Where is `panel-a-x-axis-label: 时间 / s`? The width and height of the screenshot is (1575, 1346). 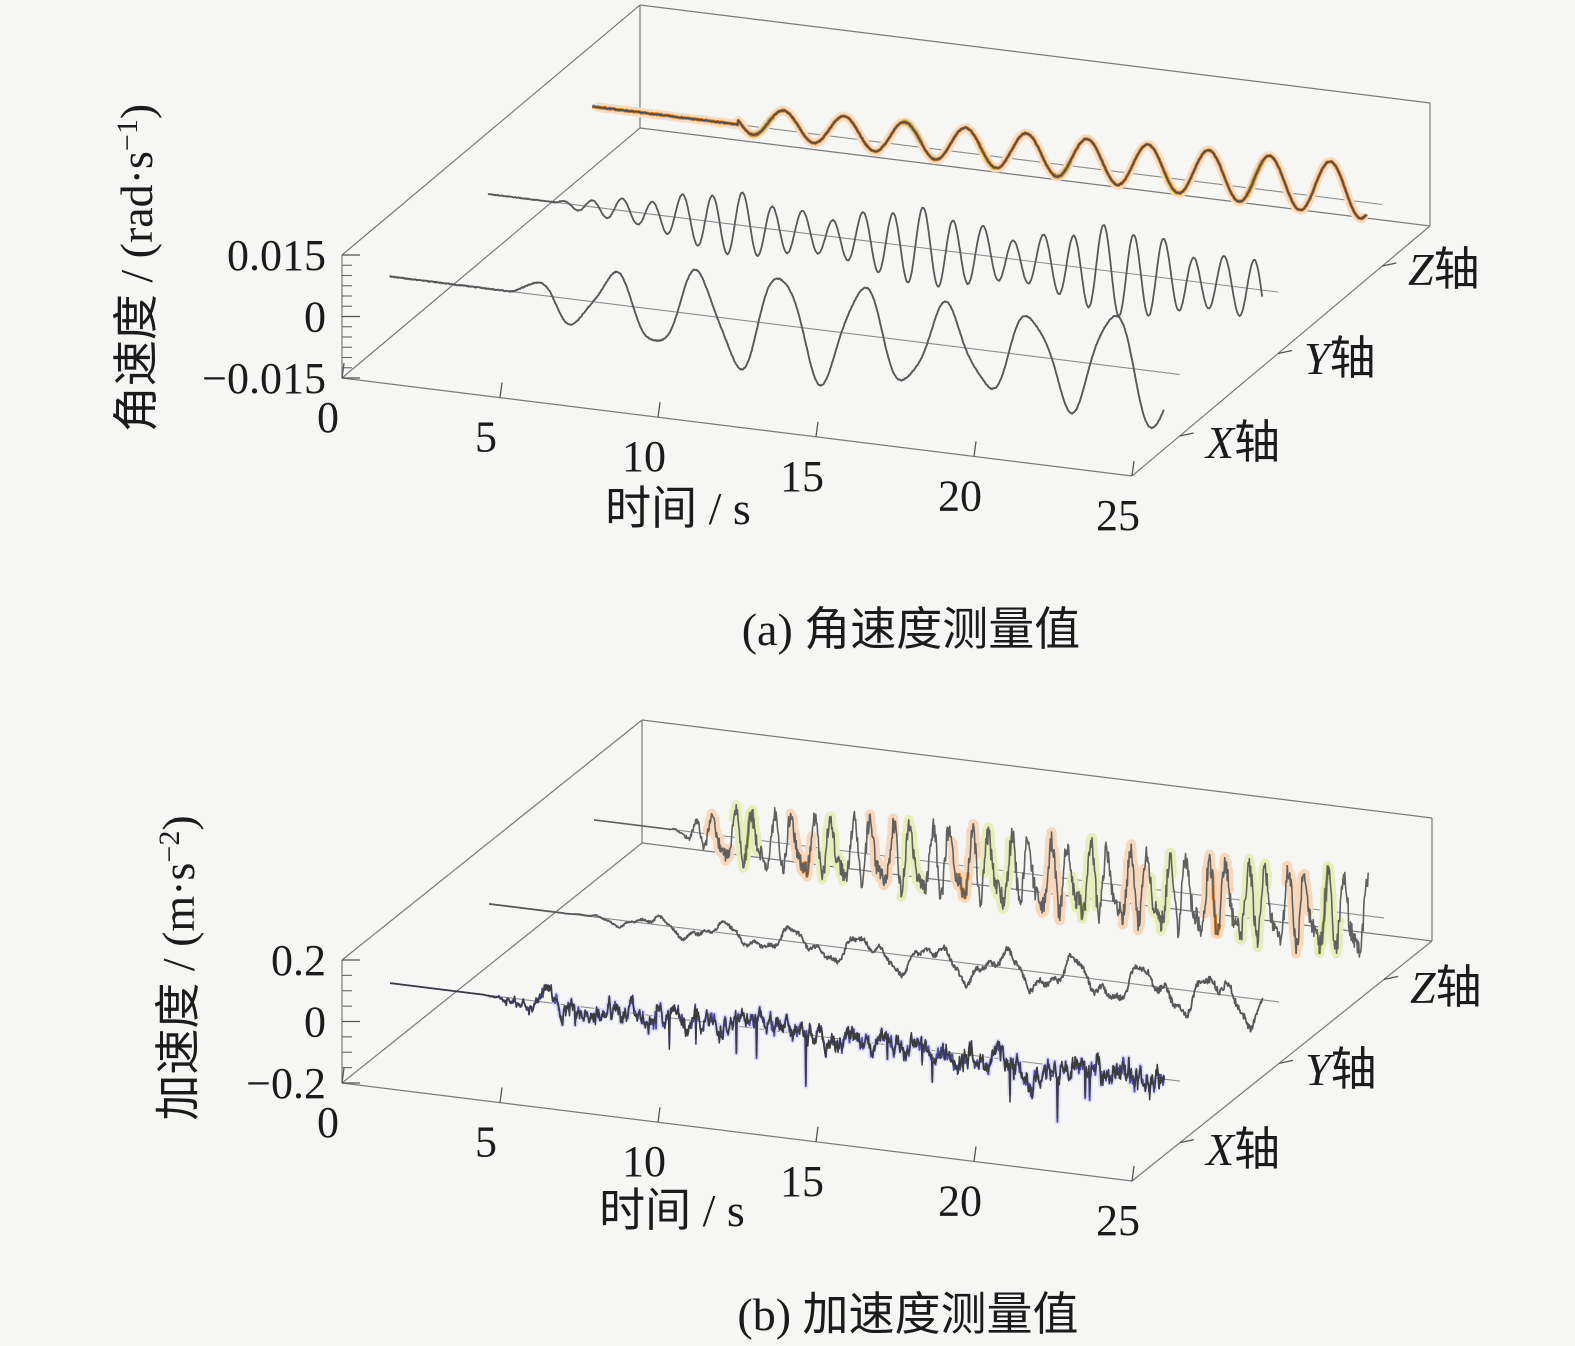 panel-a-x-axis-label: 时间 / s is located at coordinates (678, 508).